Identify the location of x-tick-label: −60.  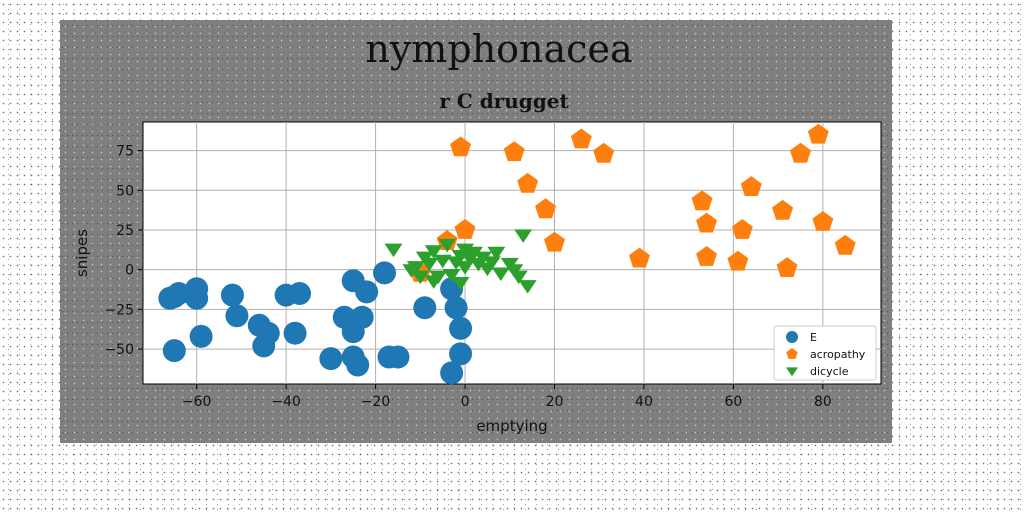
(197, 402).